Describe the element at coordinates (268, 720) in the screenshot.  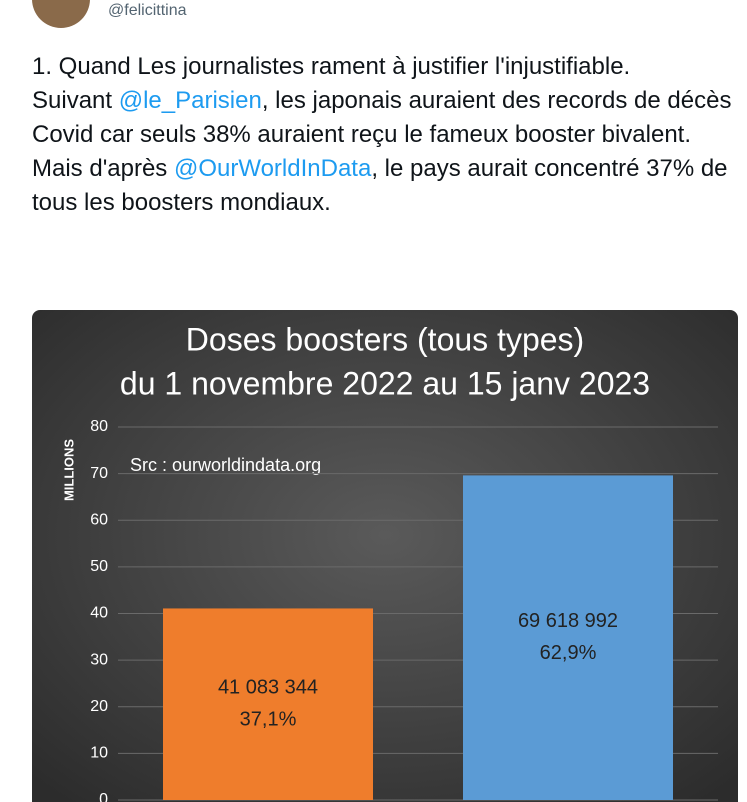
I see `share-label: 37,1%` at that location.